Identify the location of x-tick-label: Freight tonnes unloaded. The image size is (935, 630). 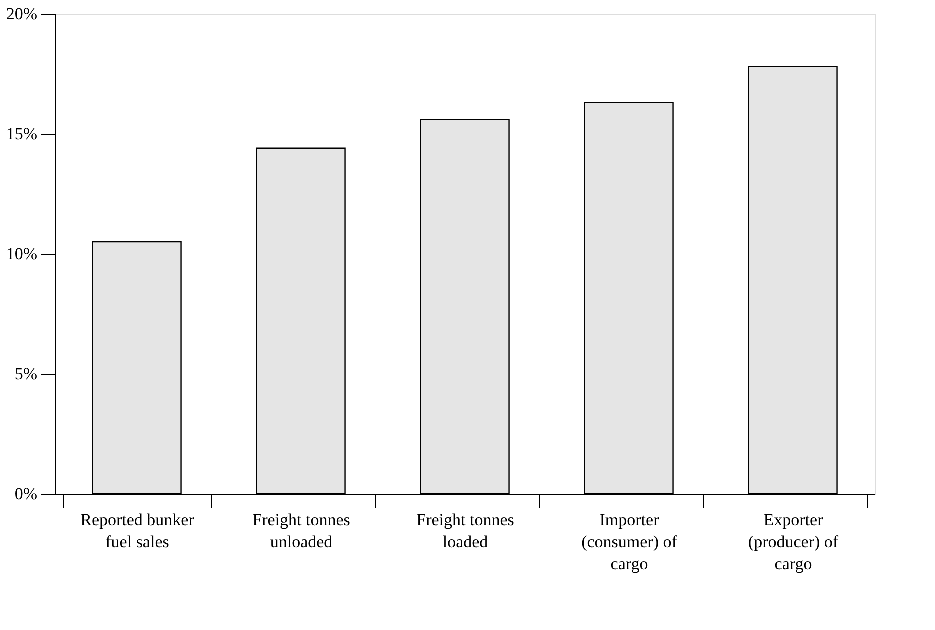
(301, 531).